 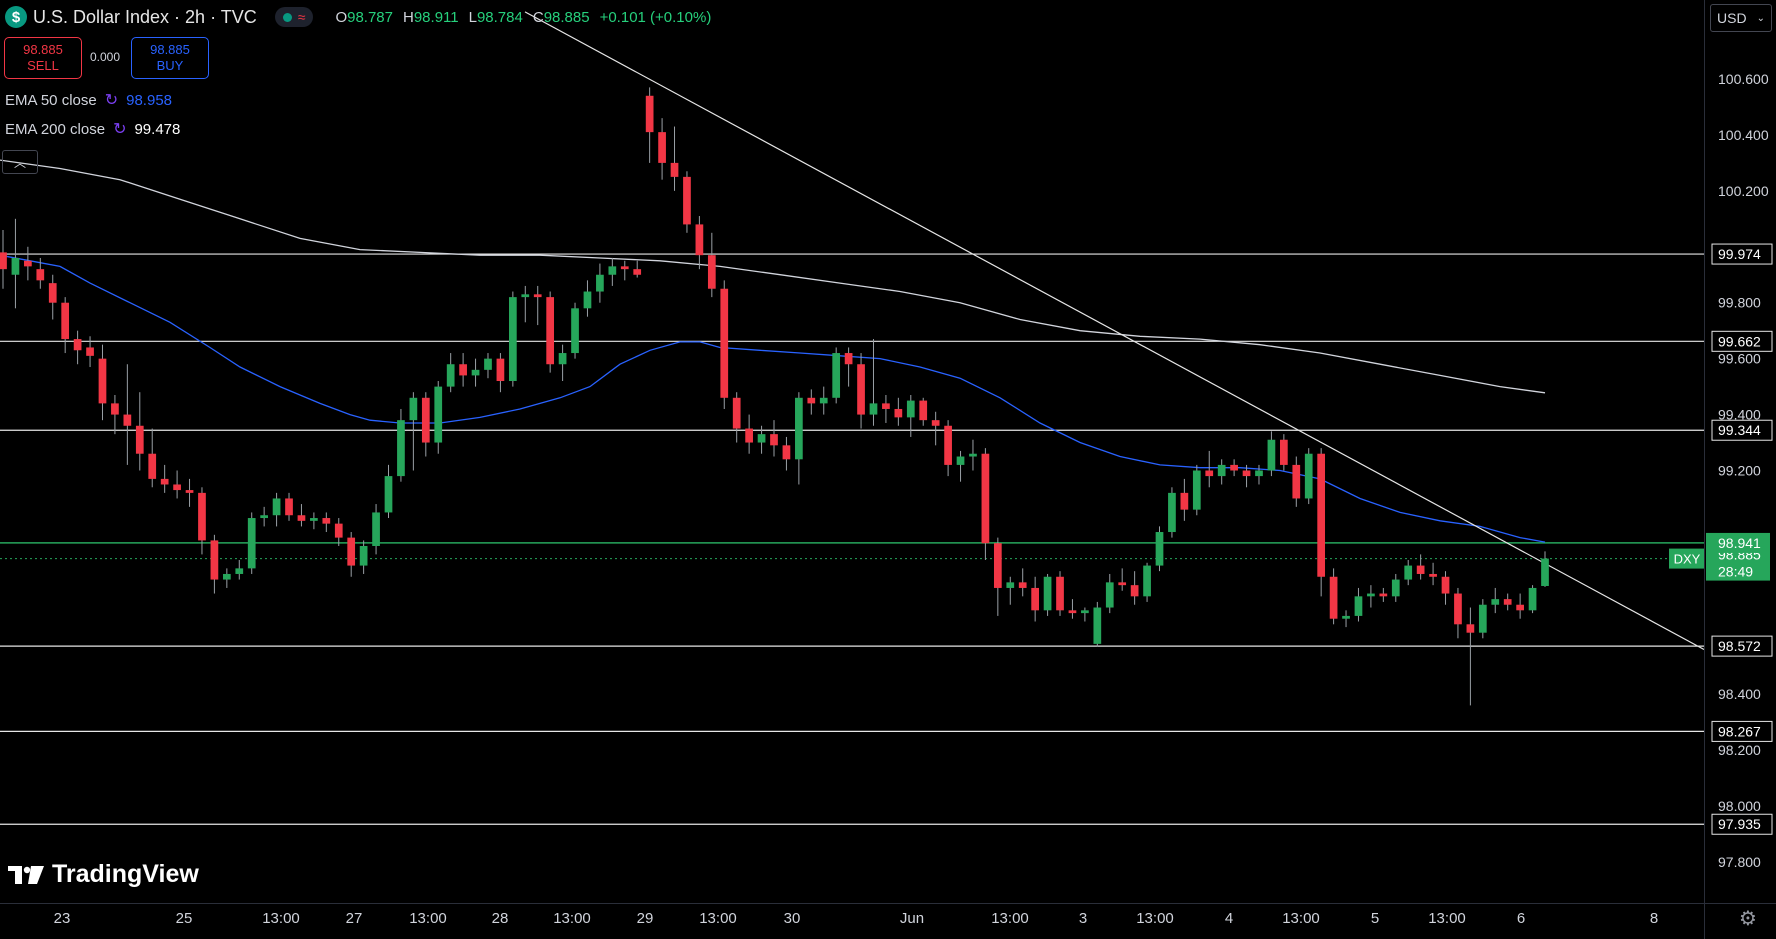 What do you see at coordinates (1739, 430) in the screenshot?
I see `level-price-label: 99.344` at bounding box center [1739, 430].